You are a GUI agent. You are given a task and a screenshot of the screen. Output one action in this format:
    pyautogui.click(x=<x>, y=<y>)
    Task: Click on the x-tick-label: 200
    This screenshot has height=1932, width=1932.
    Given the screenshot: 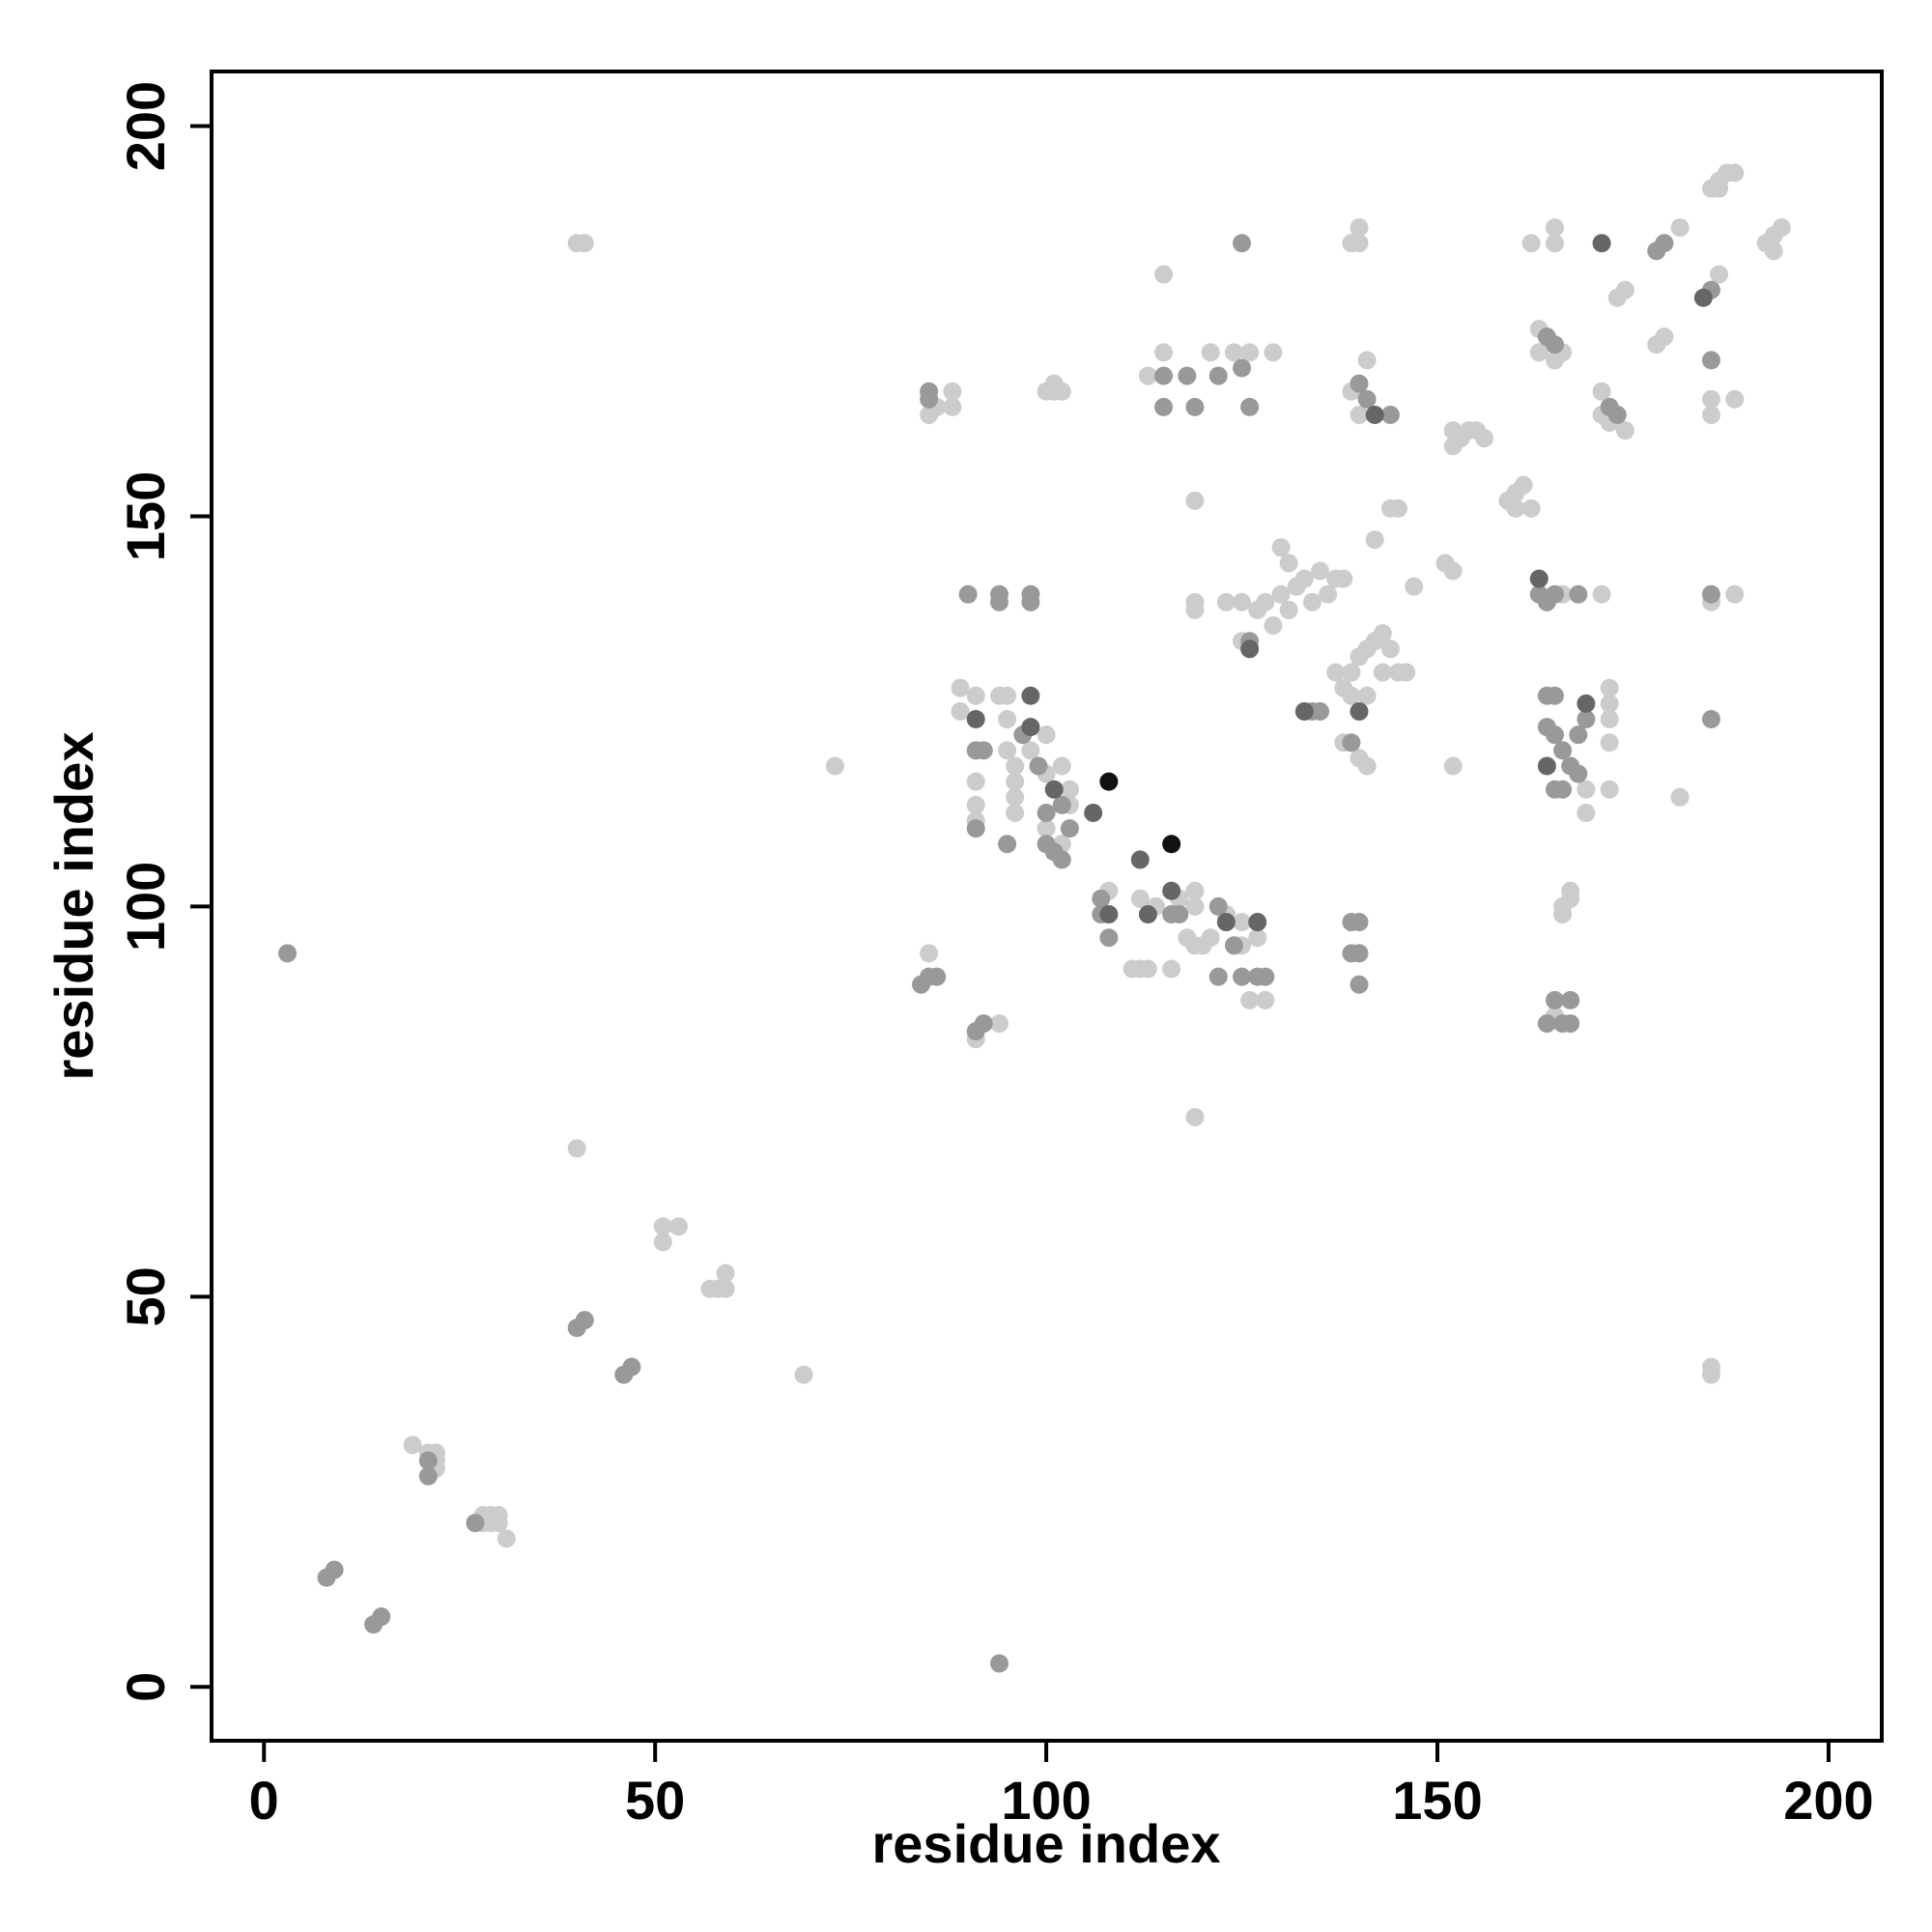 What is the action you would take?
    pyautogui.click(x=1828, y=1800)
    